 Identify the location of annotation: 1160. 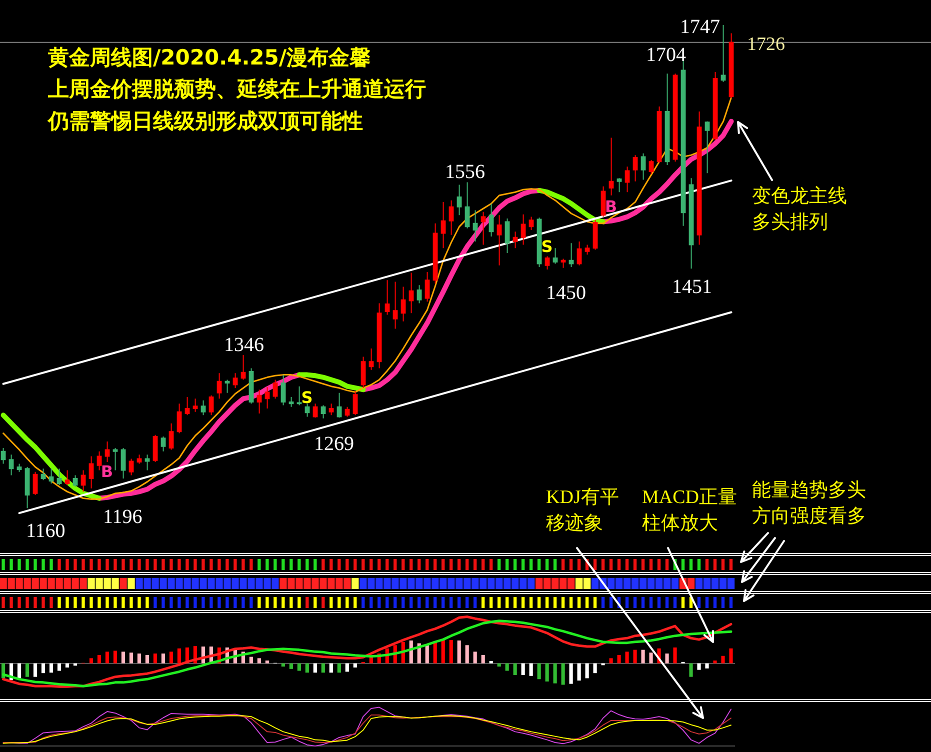
(46, 531).